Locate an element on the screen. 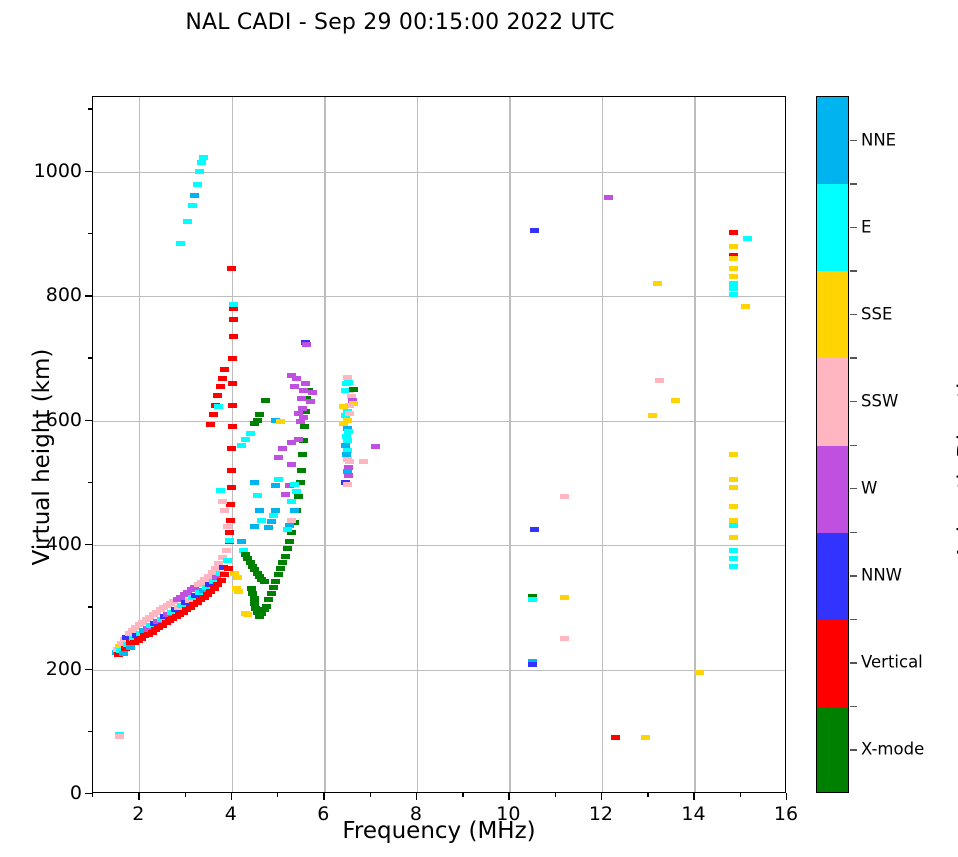  y-tick-label: 0 is located at coordinates (75, 793).